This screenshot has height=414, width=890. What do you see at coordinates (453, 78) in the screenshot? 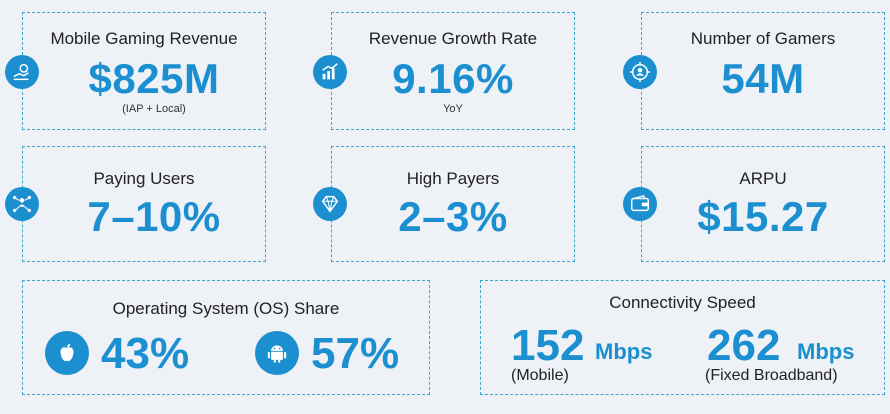
I see `growth-value: 9.16%` at bounding box center [453, 78].